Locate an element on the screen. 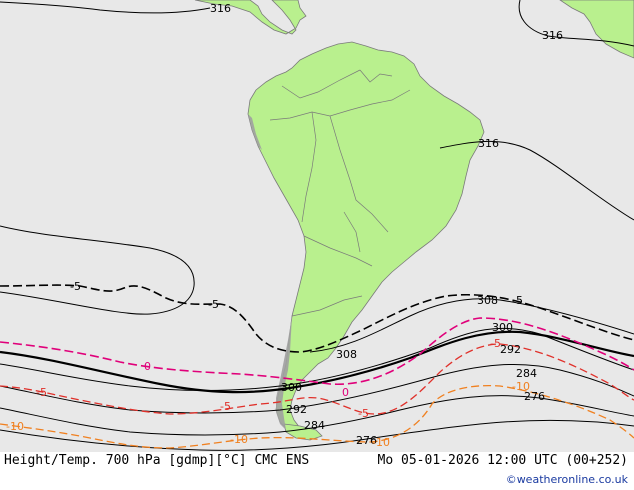  map-datetime: Mo 05-01-2026 12:00 UTC (00+252) is located at coordinates (502, 460).